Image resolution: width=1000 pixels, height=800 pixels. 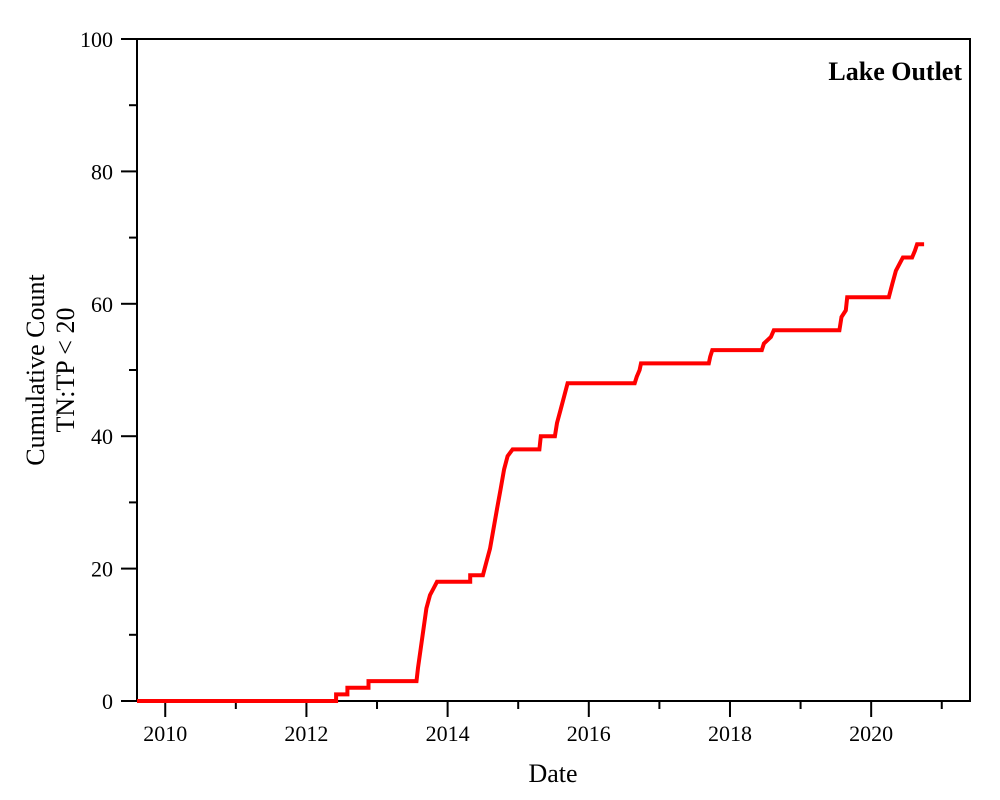 I want to click on y-tick-label: 100, so click(x=96, y=39).